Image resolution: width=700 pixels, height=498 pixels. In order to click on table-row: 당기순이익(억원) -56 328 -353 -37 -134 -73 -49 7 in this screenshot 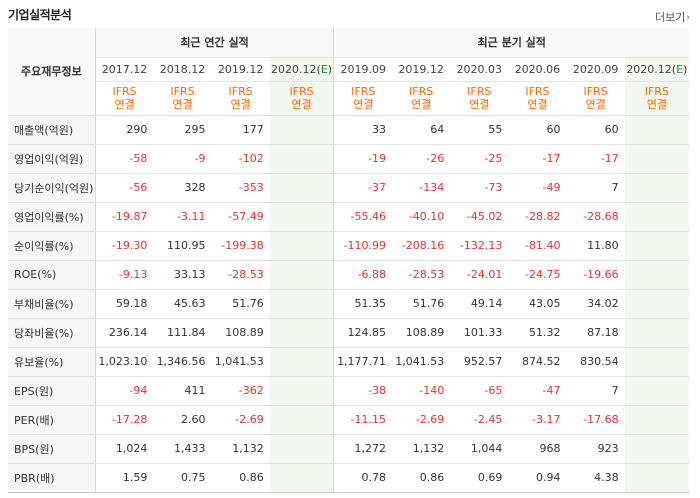, I will do `click(348, 188)`.